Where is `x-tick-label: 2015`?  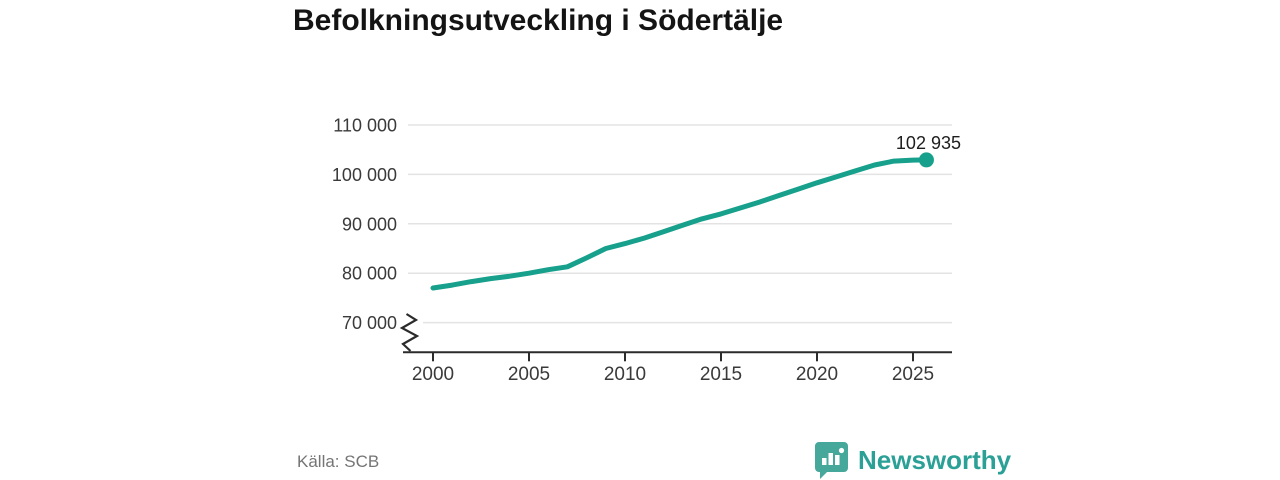
x-tick-label: 2015 is located at coordinates (721, 374).